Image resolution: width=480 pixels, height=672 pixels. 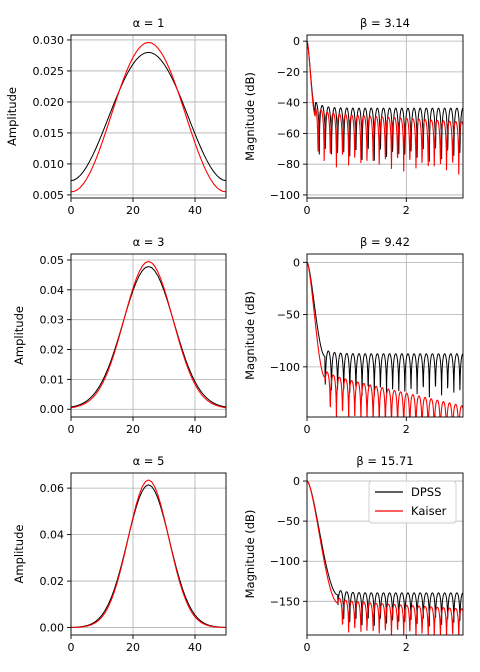 I want to click on y-tick-label: −80, so click(x=288, y=164).